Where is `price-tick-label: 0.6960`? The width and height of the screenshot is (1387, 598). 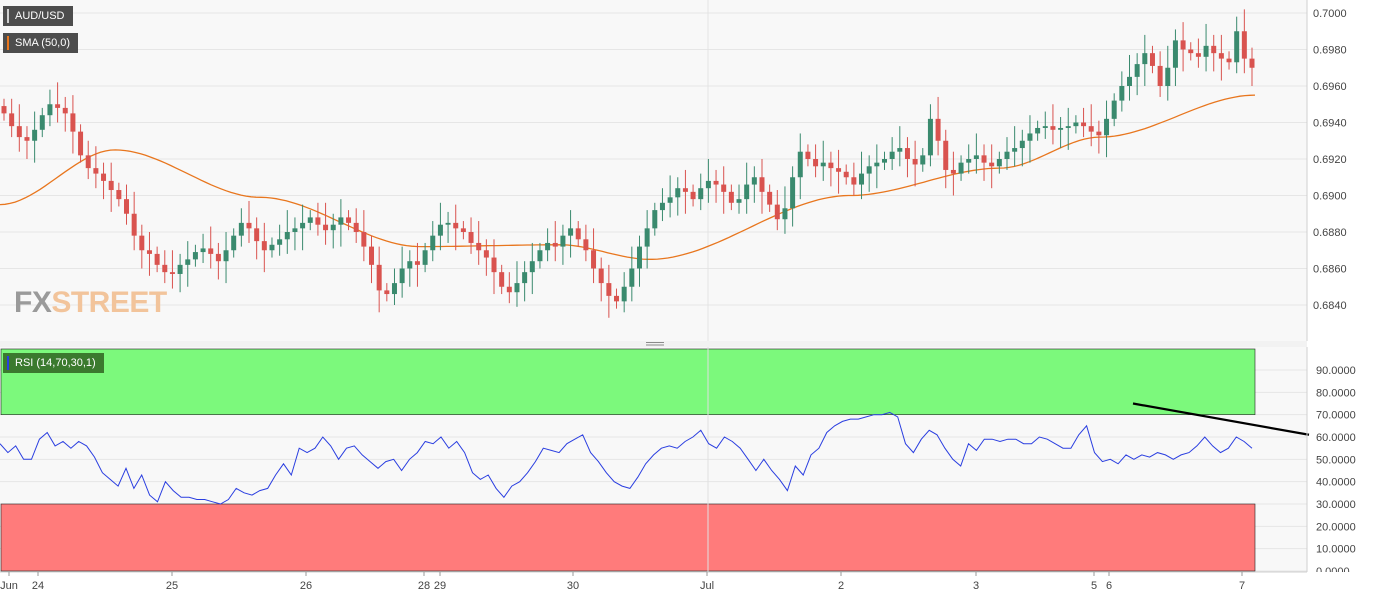
price-tick-label: 0.6960 is located at coordinates (1330, 87).